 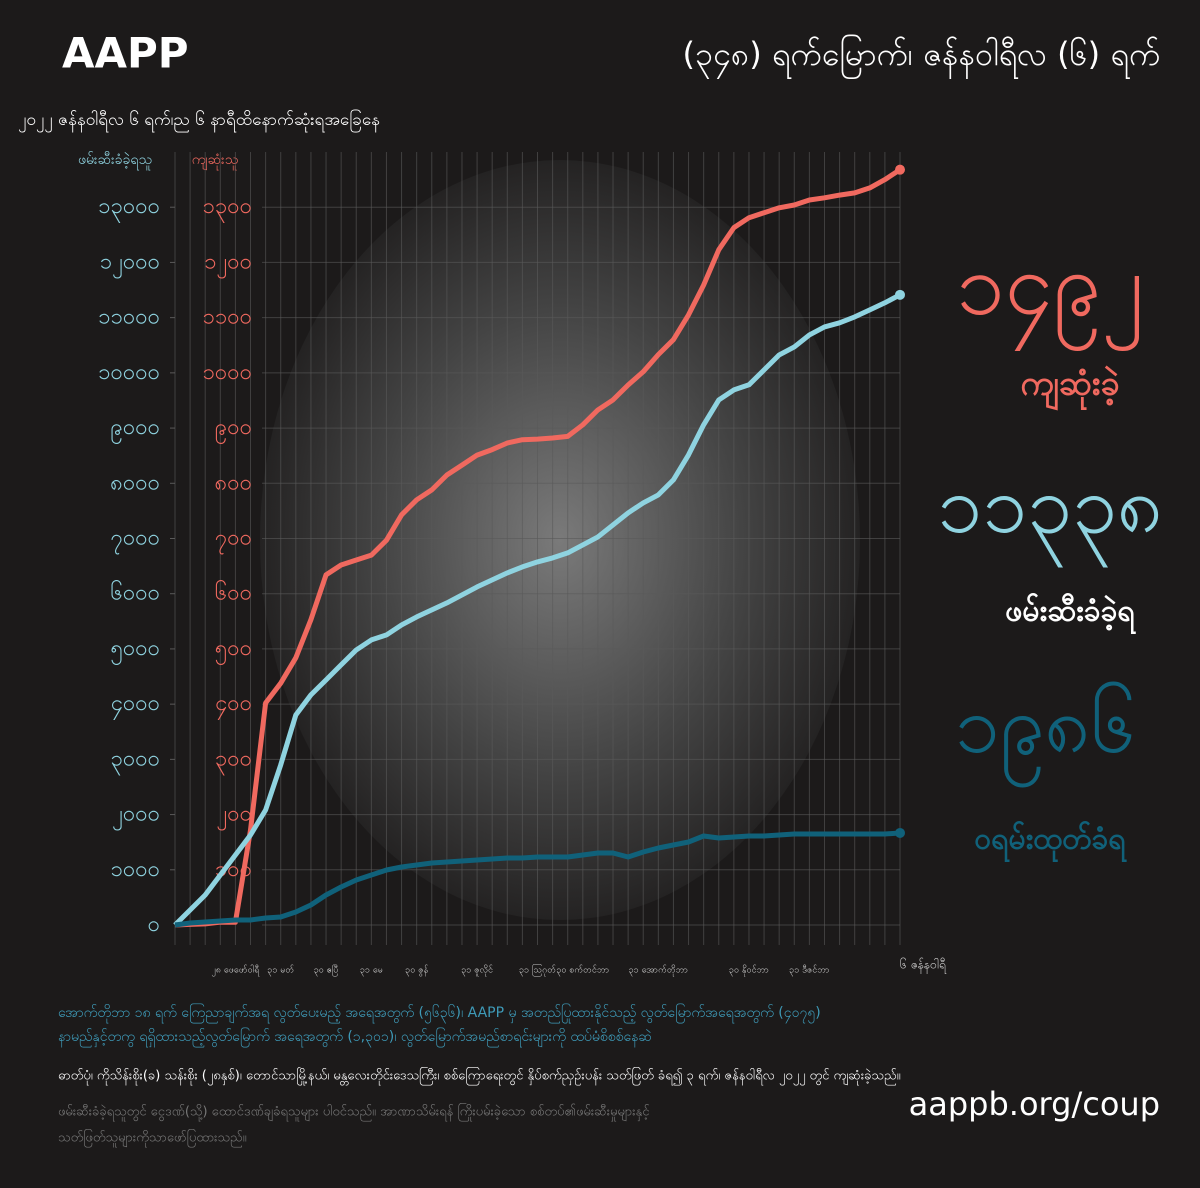 What do you see at coordinates (136, 869) in the screenshot?
I see `y-tick-label: ၁၀၀၀` at bounding box center [136, 869].